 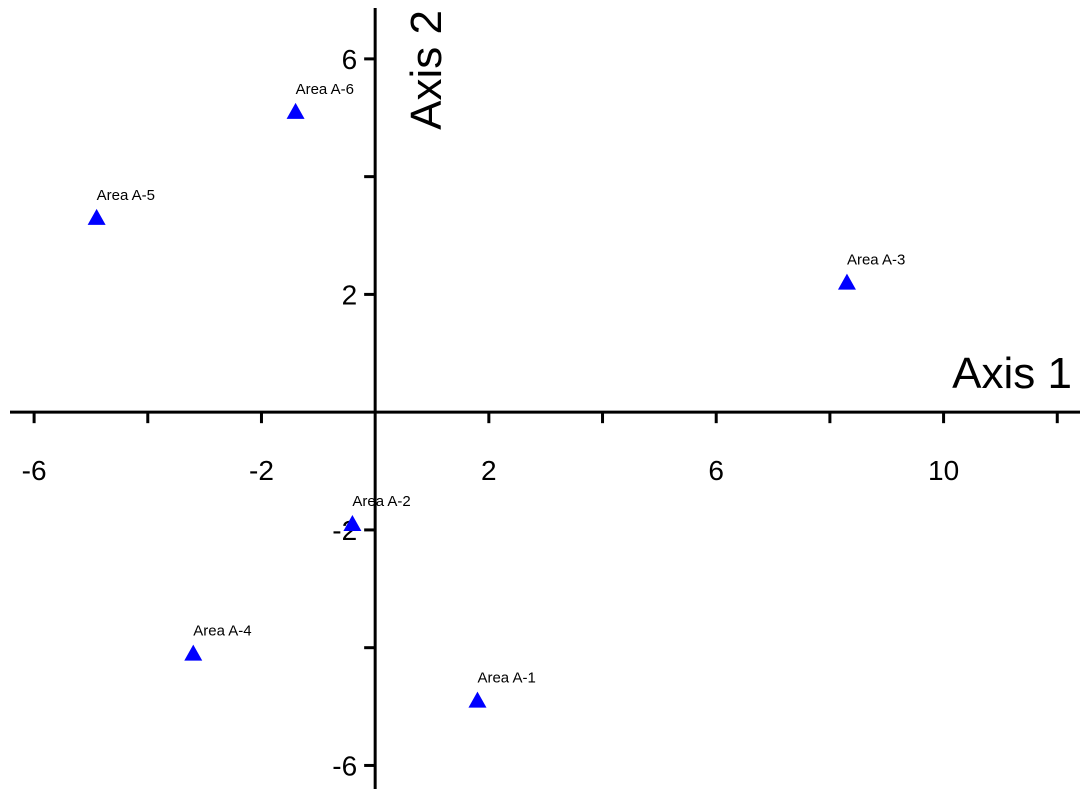 I want to click on x-tick-label: 2, so click(x=489, y=470).